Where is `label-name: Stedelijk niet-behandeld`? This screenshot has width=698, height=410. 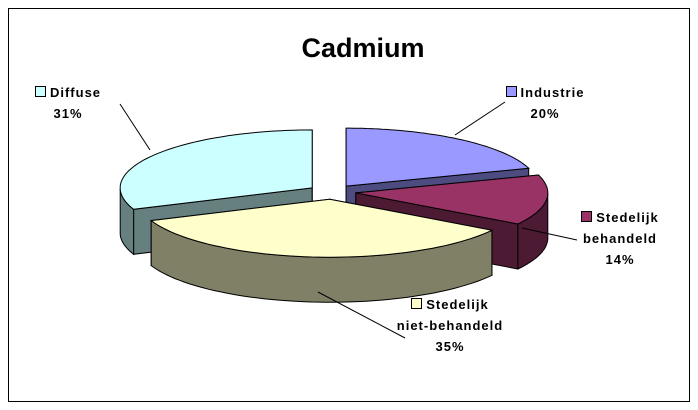
label-name: Stedelijk niet-behandeld is located at coordinates (450, 315).